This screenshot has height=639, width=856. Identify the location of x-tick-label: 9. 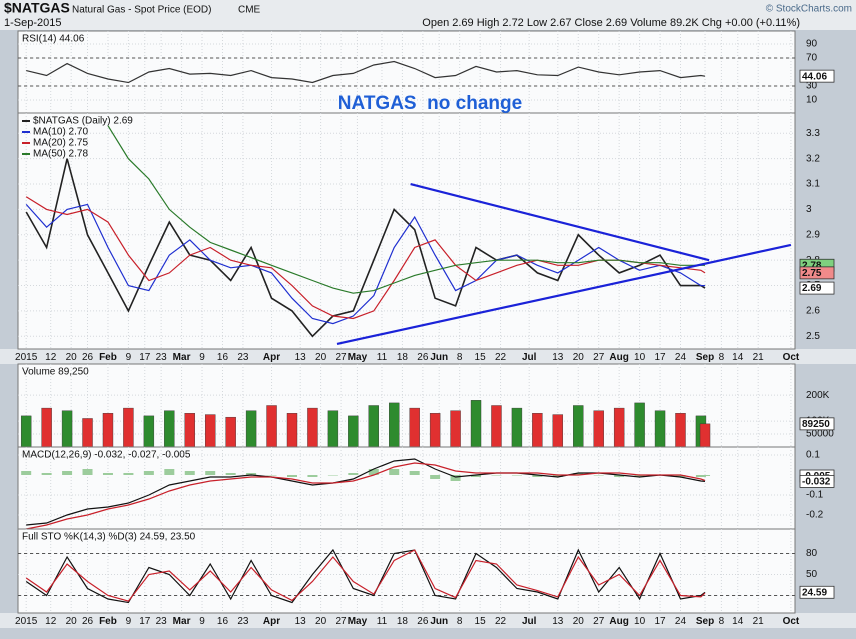
(202, 357).